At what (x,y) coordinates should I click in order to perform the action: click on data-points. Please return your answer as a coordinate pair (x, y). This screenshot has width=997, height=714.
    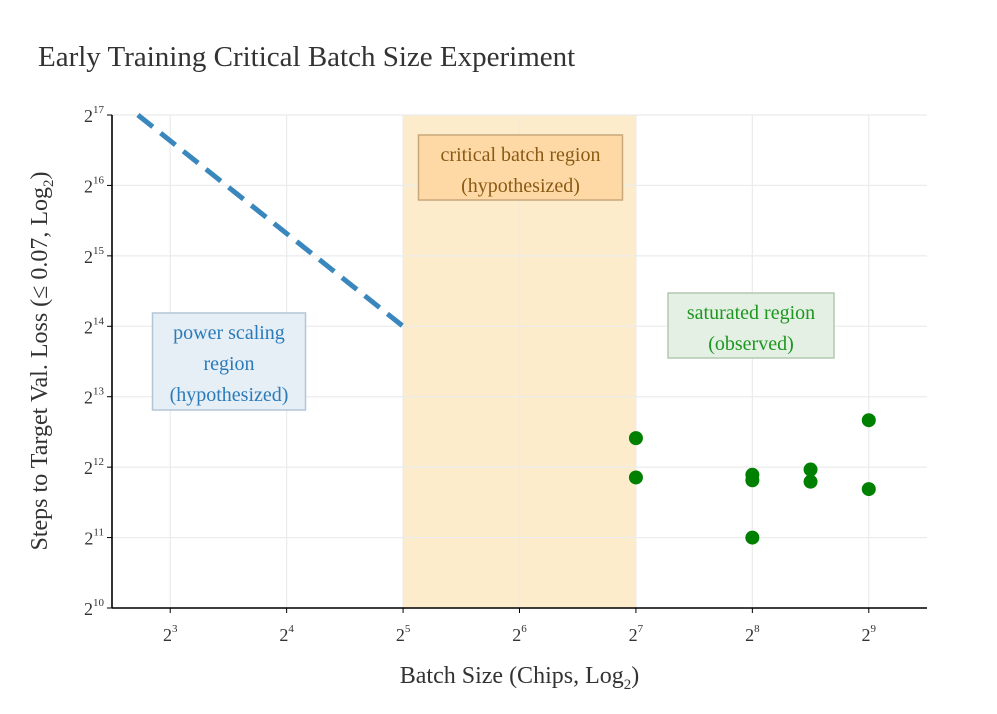
    Looking at the image, I should click on (752, 479).